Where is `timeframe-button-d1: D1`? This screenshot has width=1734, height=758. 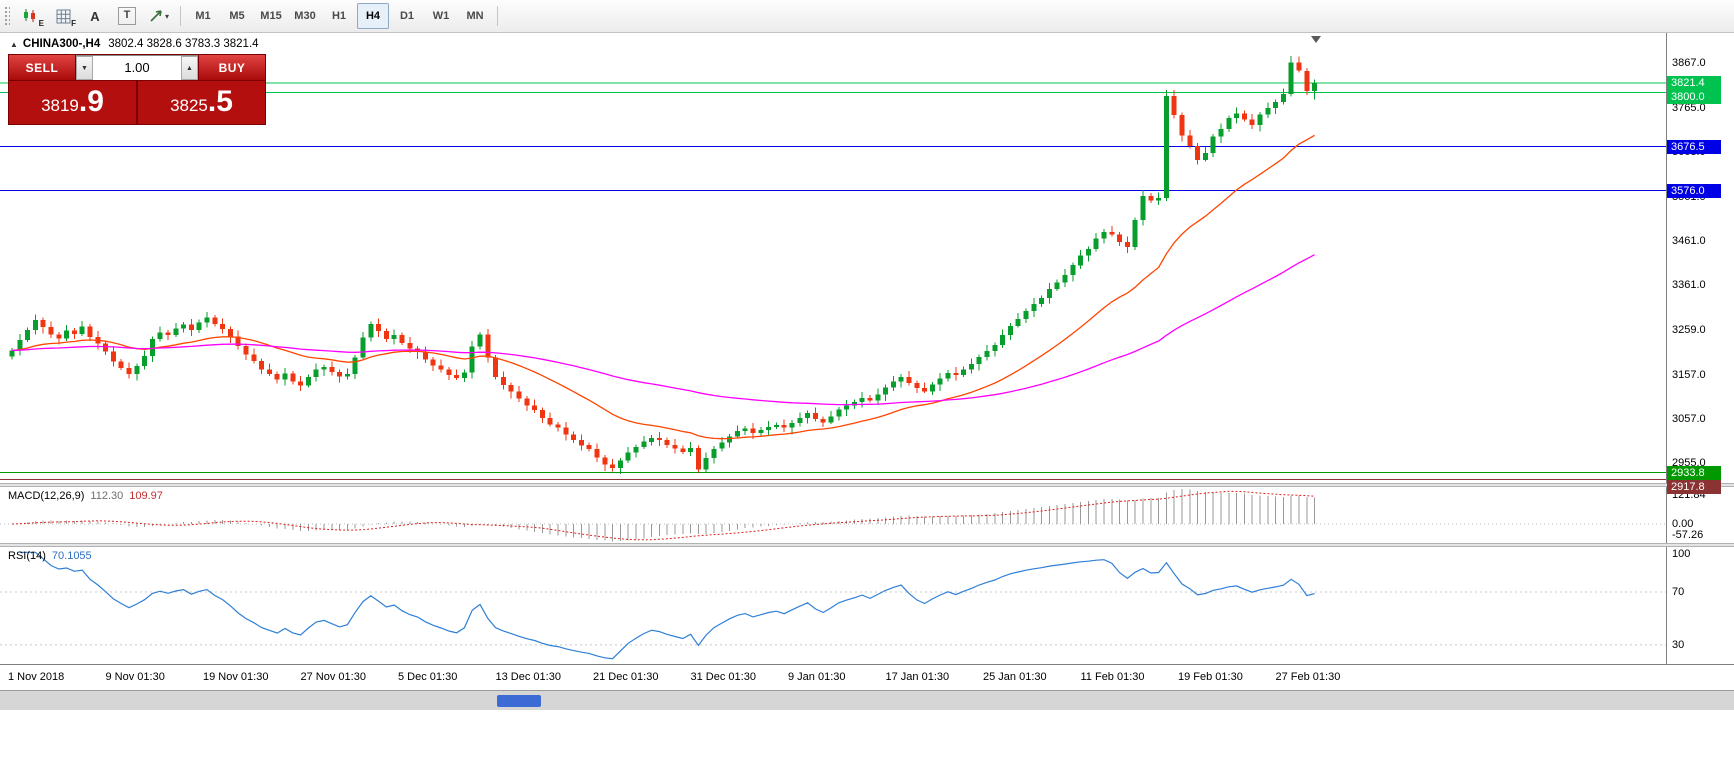
timeframe-button-d1: D1 is located at coordinates (407, 16).